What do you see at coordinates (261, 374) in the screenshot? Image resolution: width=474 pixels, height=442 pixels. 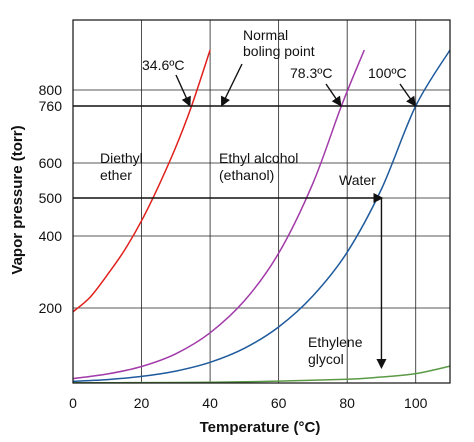 I see `series-line-ethylene-glycol` at bounding box center [261, 374].